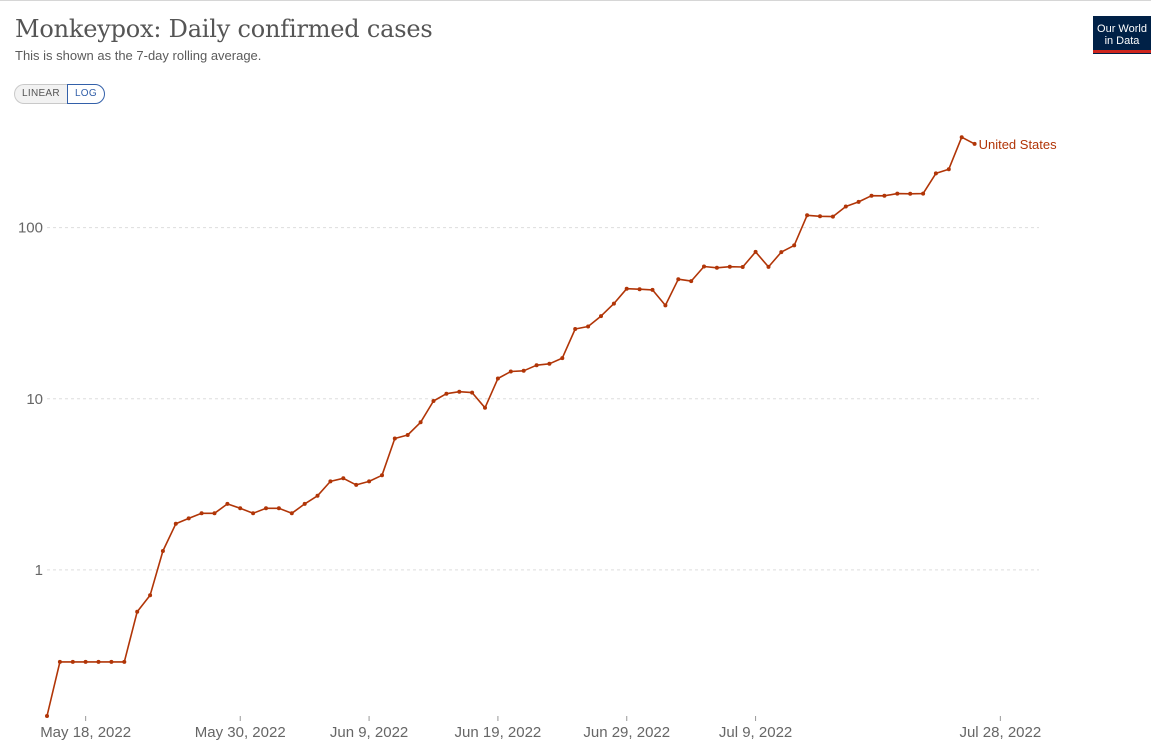  I want to click on y-tick-label: 100, so click(30, 228).